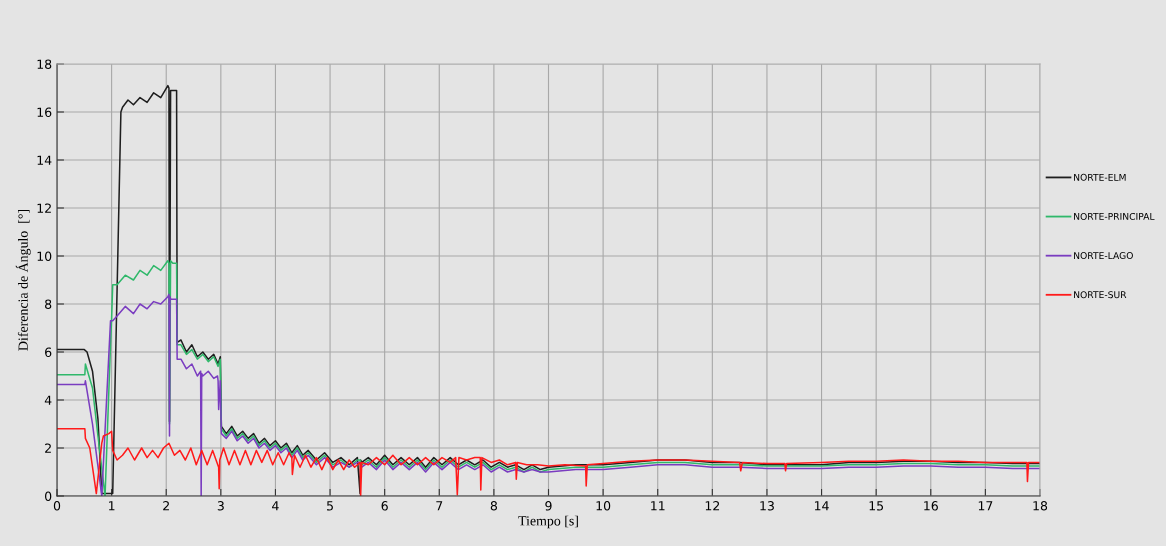  What do you see at coordinates (220, 506) in the screenshot?
I see `x-tick-label: 3` at bounding box center [220, 506].